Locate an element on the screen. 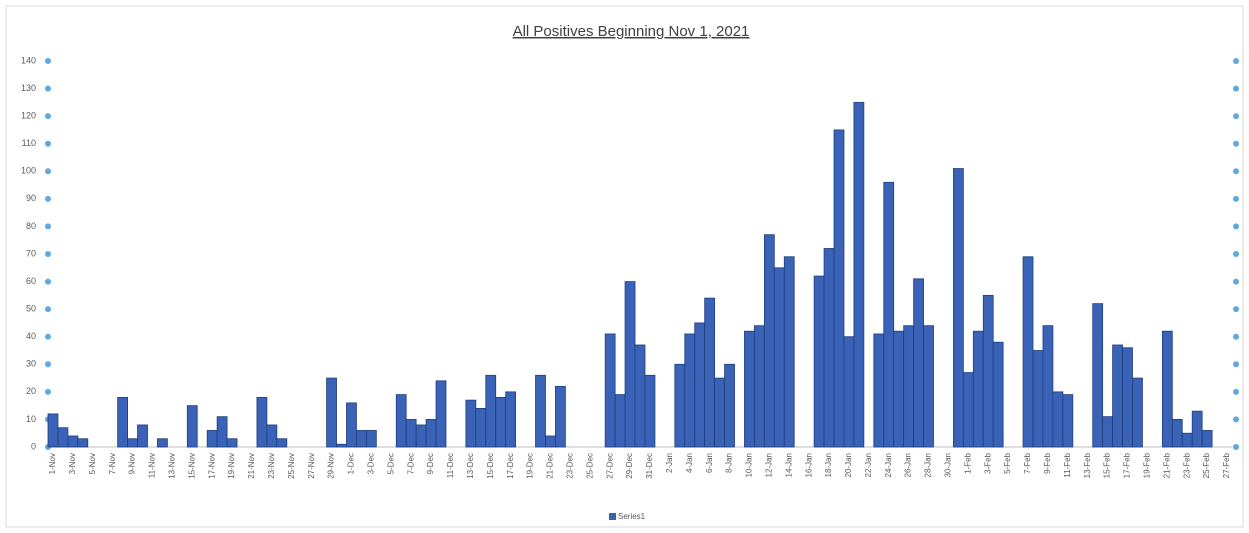 This screenshot has height=533, width=1249. x-tick-label: 27-Nov is located at coordinates (311, 466).